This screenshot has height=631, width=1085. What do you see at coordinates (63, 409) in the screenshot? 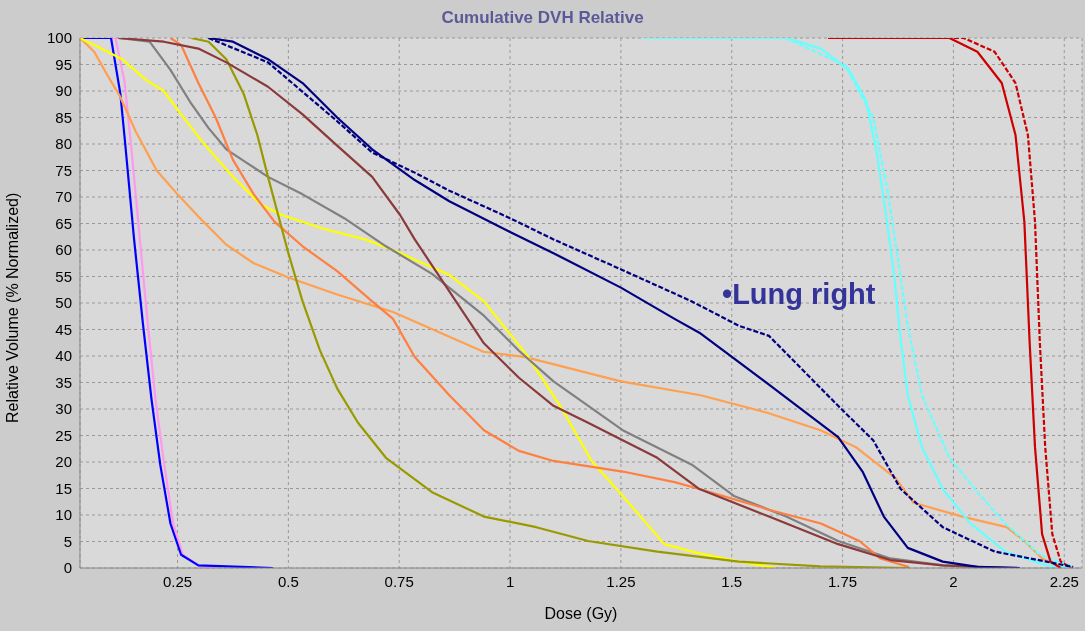
I see `y-tick-label: 30` at bounding box center [63, 409].